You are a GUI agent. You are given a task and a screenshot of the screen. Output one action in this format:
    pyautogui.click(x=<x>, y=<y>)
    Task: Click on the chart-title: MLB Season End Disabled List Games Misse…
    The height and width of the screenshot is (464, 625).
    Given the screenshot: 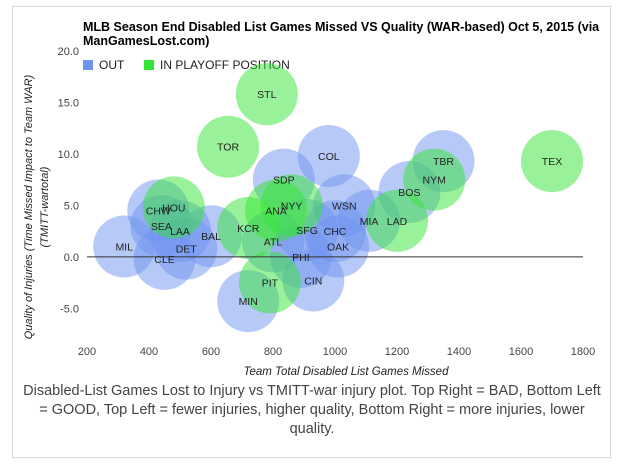 What is the action you would take?
    pyautogui.click(x=341, y=27)
    